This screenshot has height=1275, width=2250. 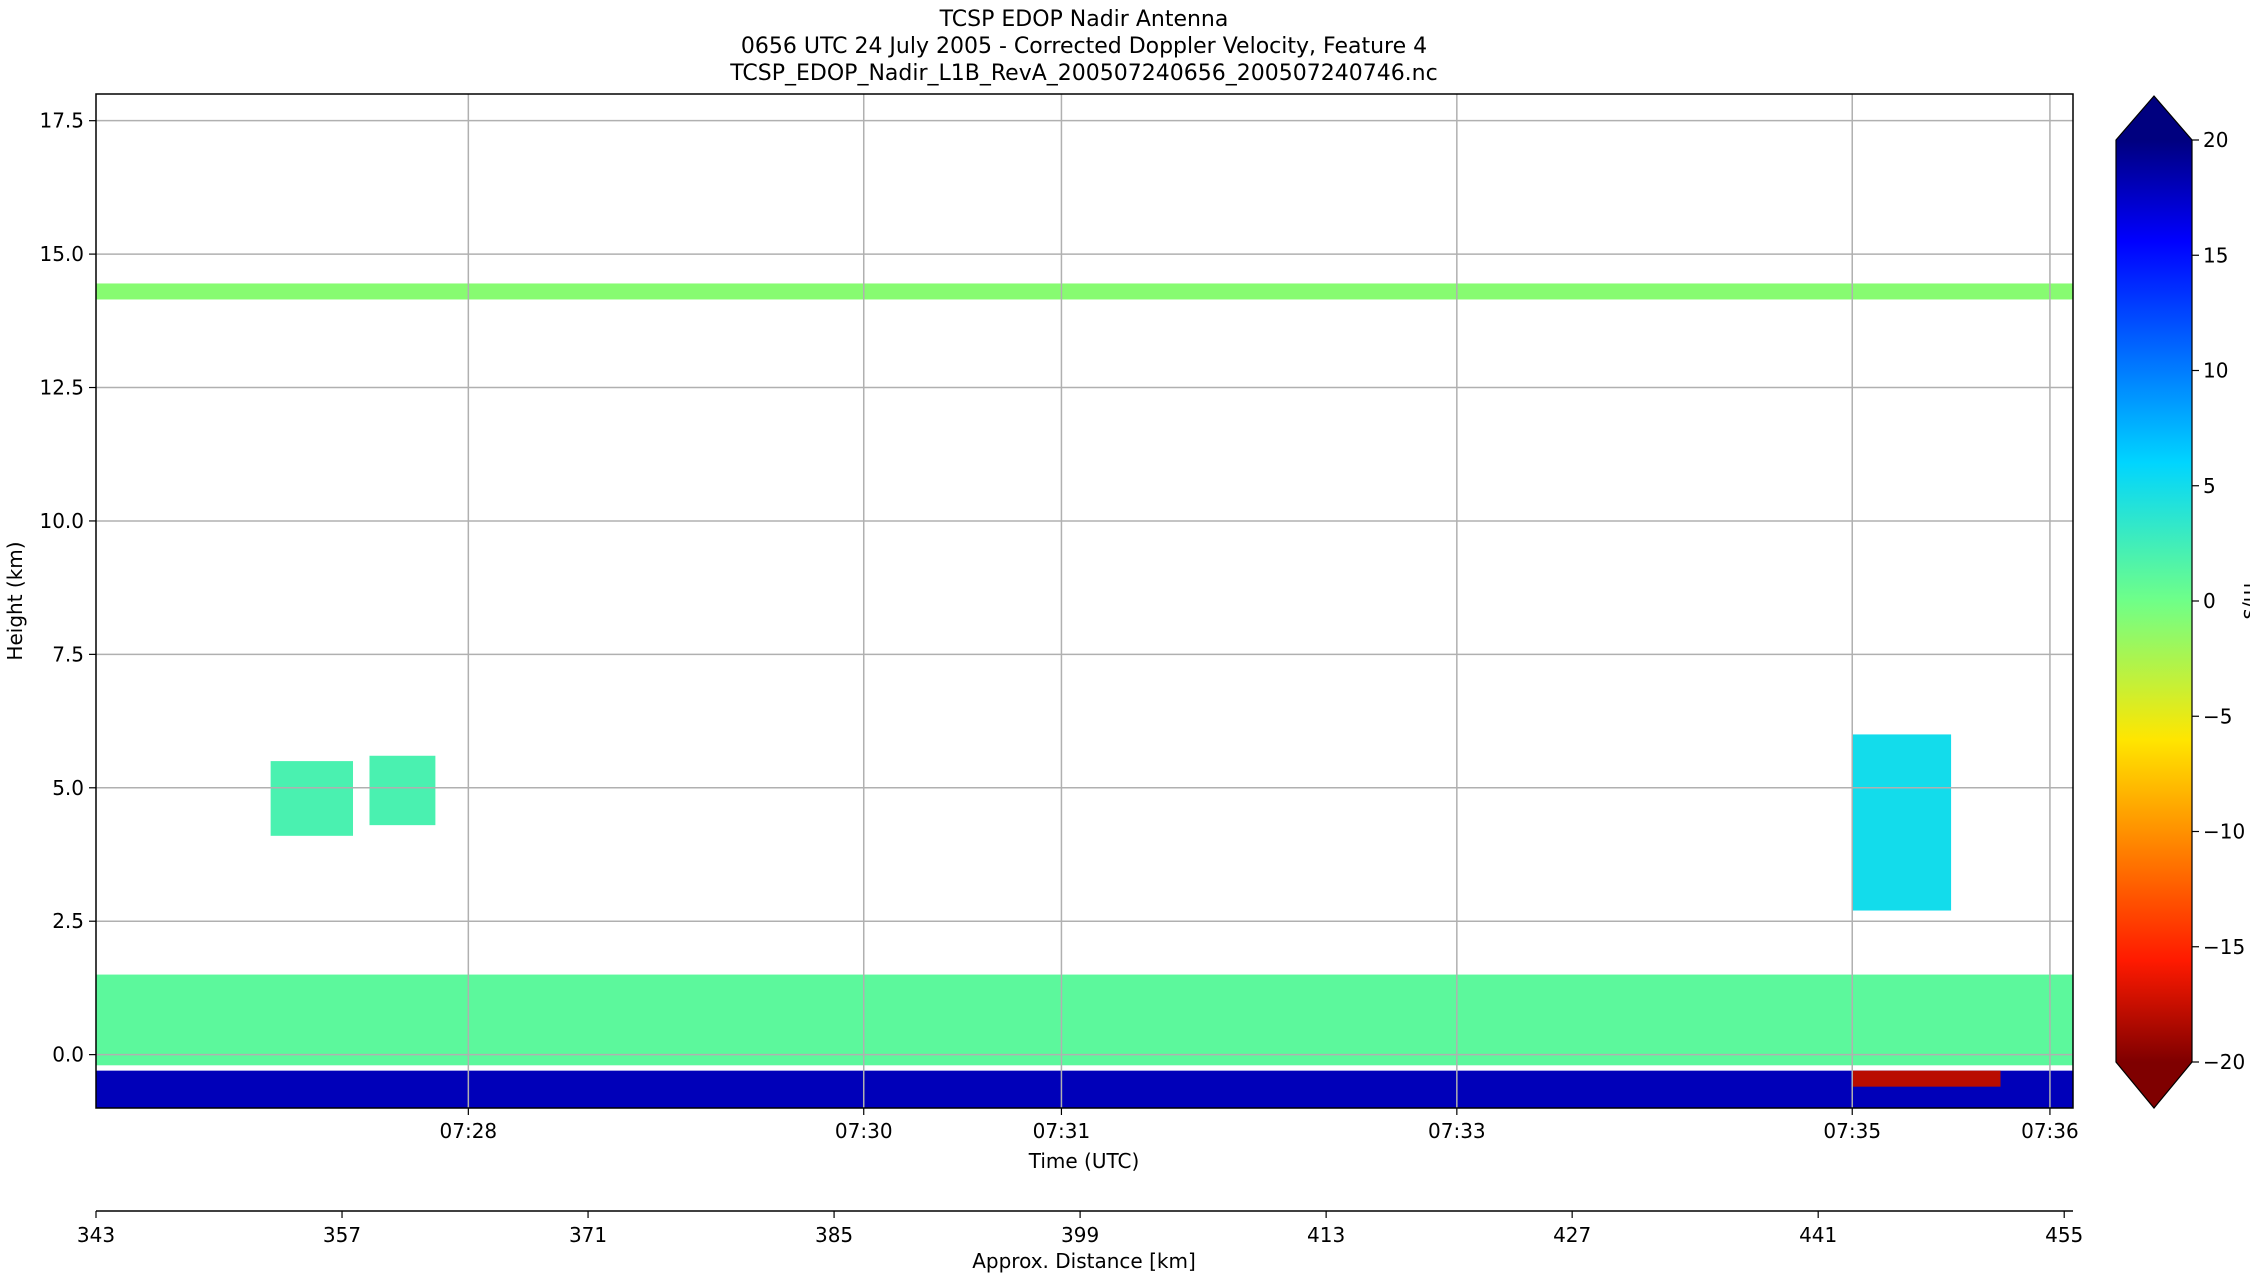 What do you see at coordinates (588, 1235) in the screenshot?
I see `distance-tick-label: 371` at bounding box center [588, 1235].